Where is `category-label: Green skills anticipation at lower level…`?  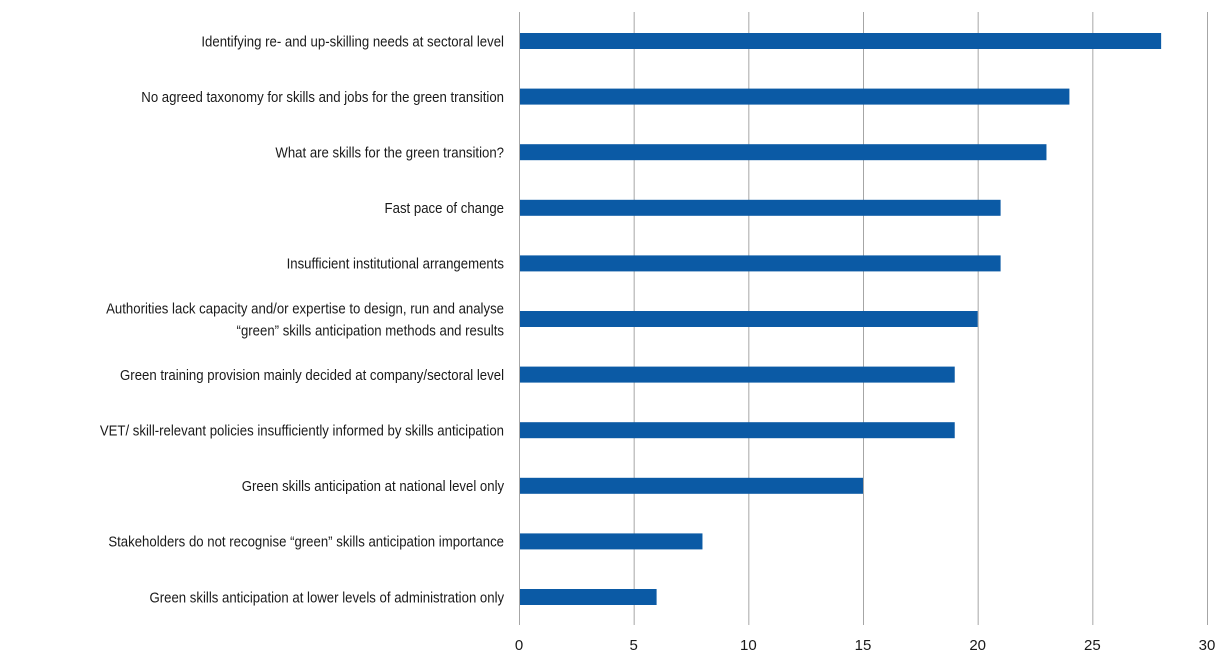
category-label: Green skills anticipation at lower level… is located at coordinates (327, 597).